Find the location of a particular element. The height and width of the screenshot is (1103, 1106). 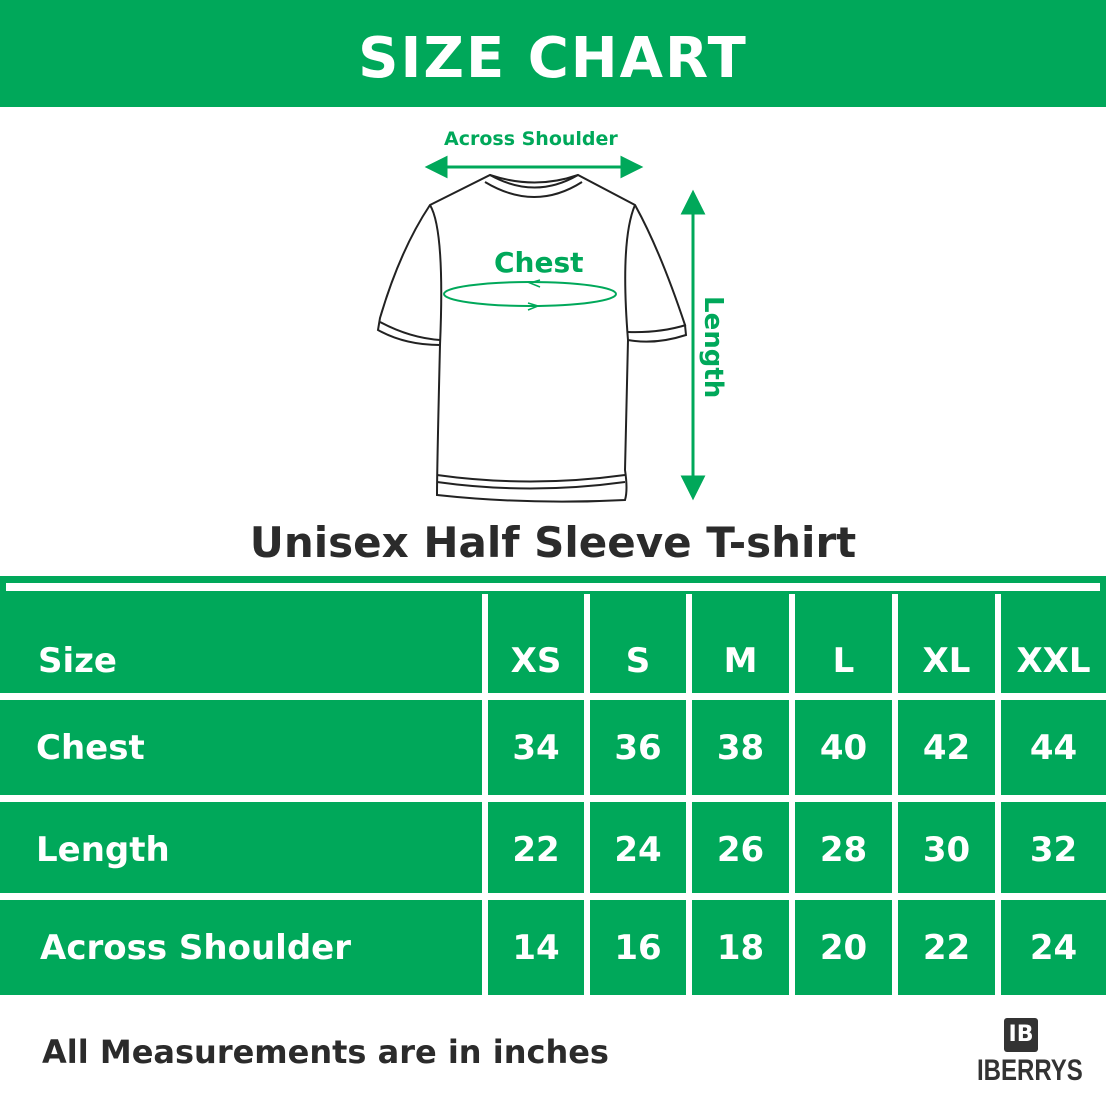

size-value: 28 is located at coordinates (843, 849).